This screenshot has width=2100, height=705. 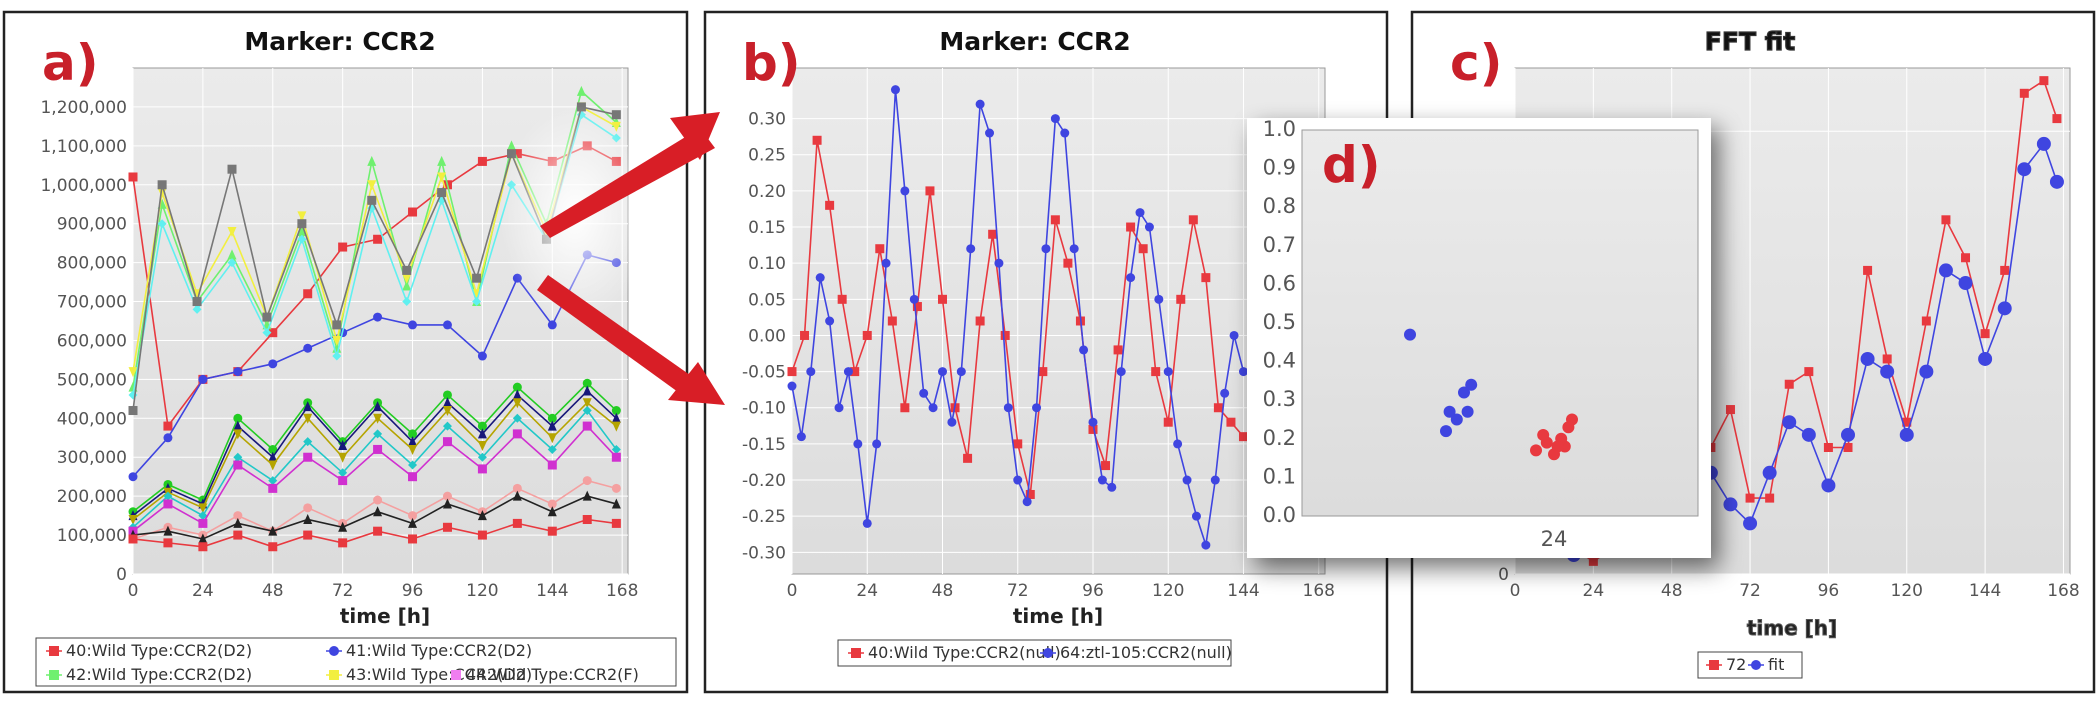 I want to click on y-tick-label: 0.15, so click(x=767, y=228).